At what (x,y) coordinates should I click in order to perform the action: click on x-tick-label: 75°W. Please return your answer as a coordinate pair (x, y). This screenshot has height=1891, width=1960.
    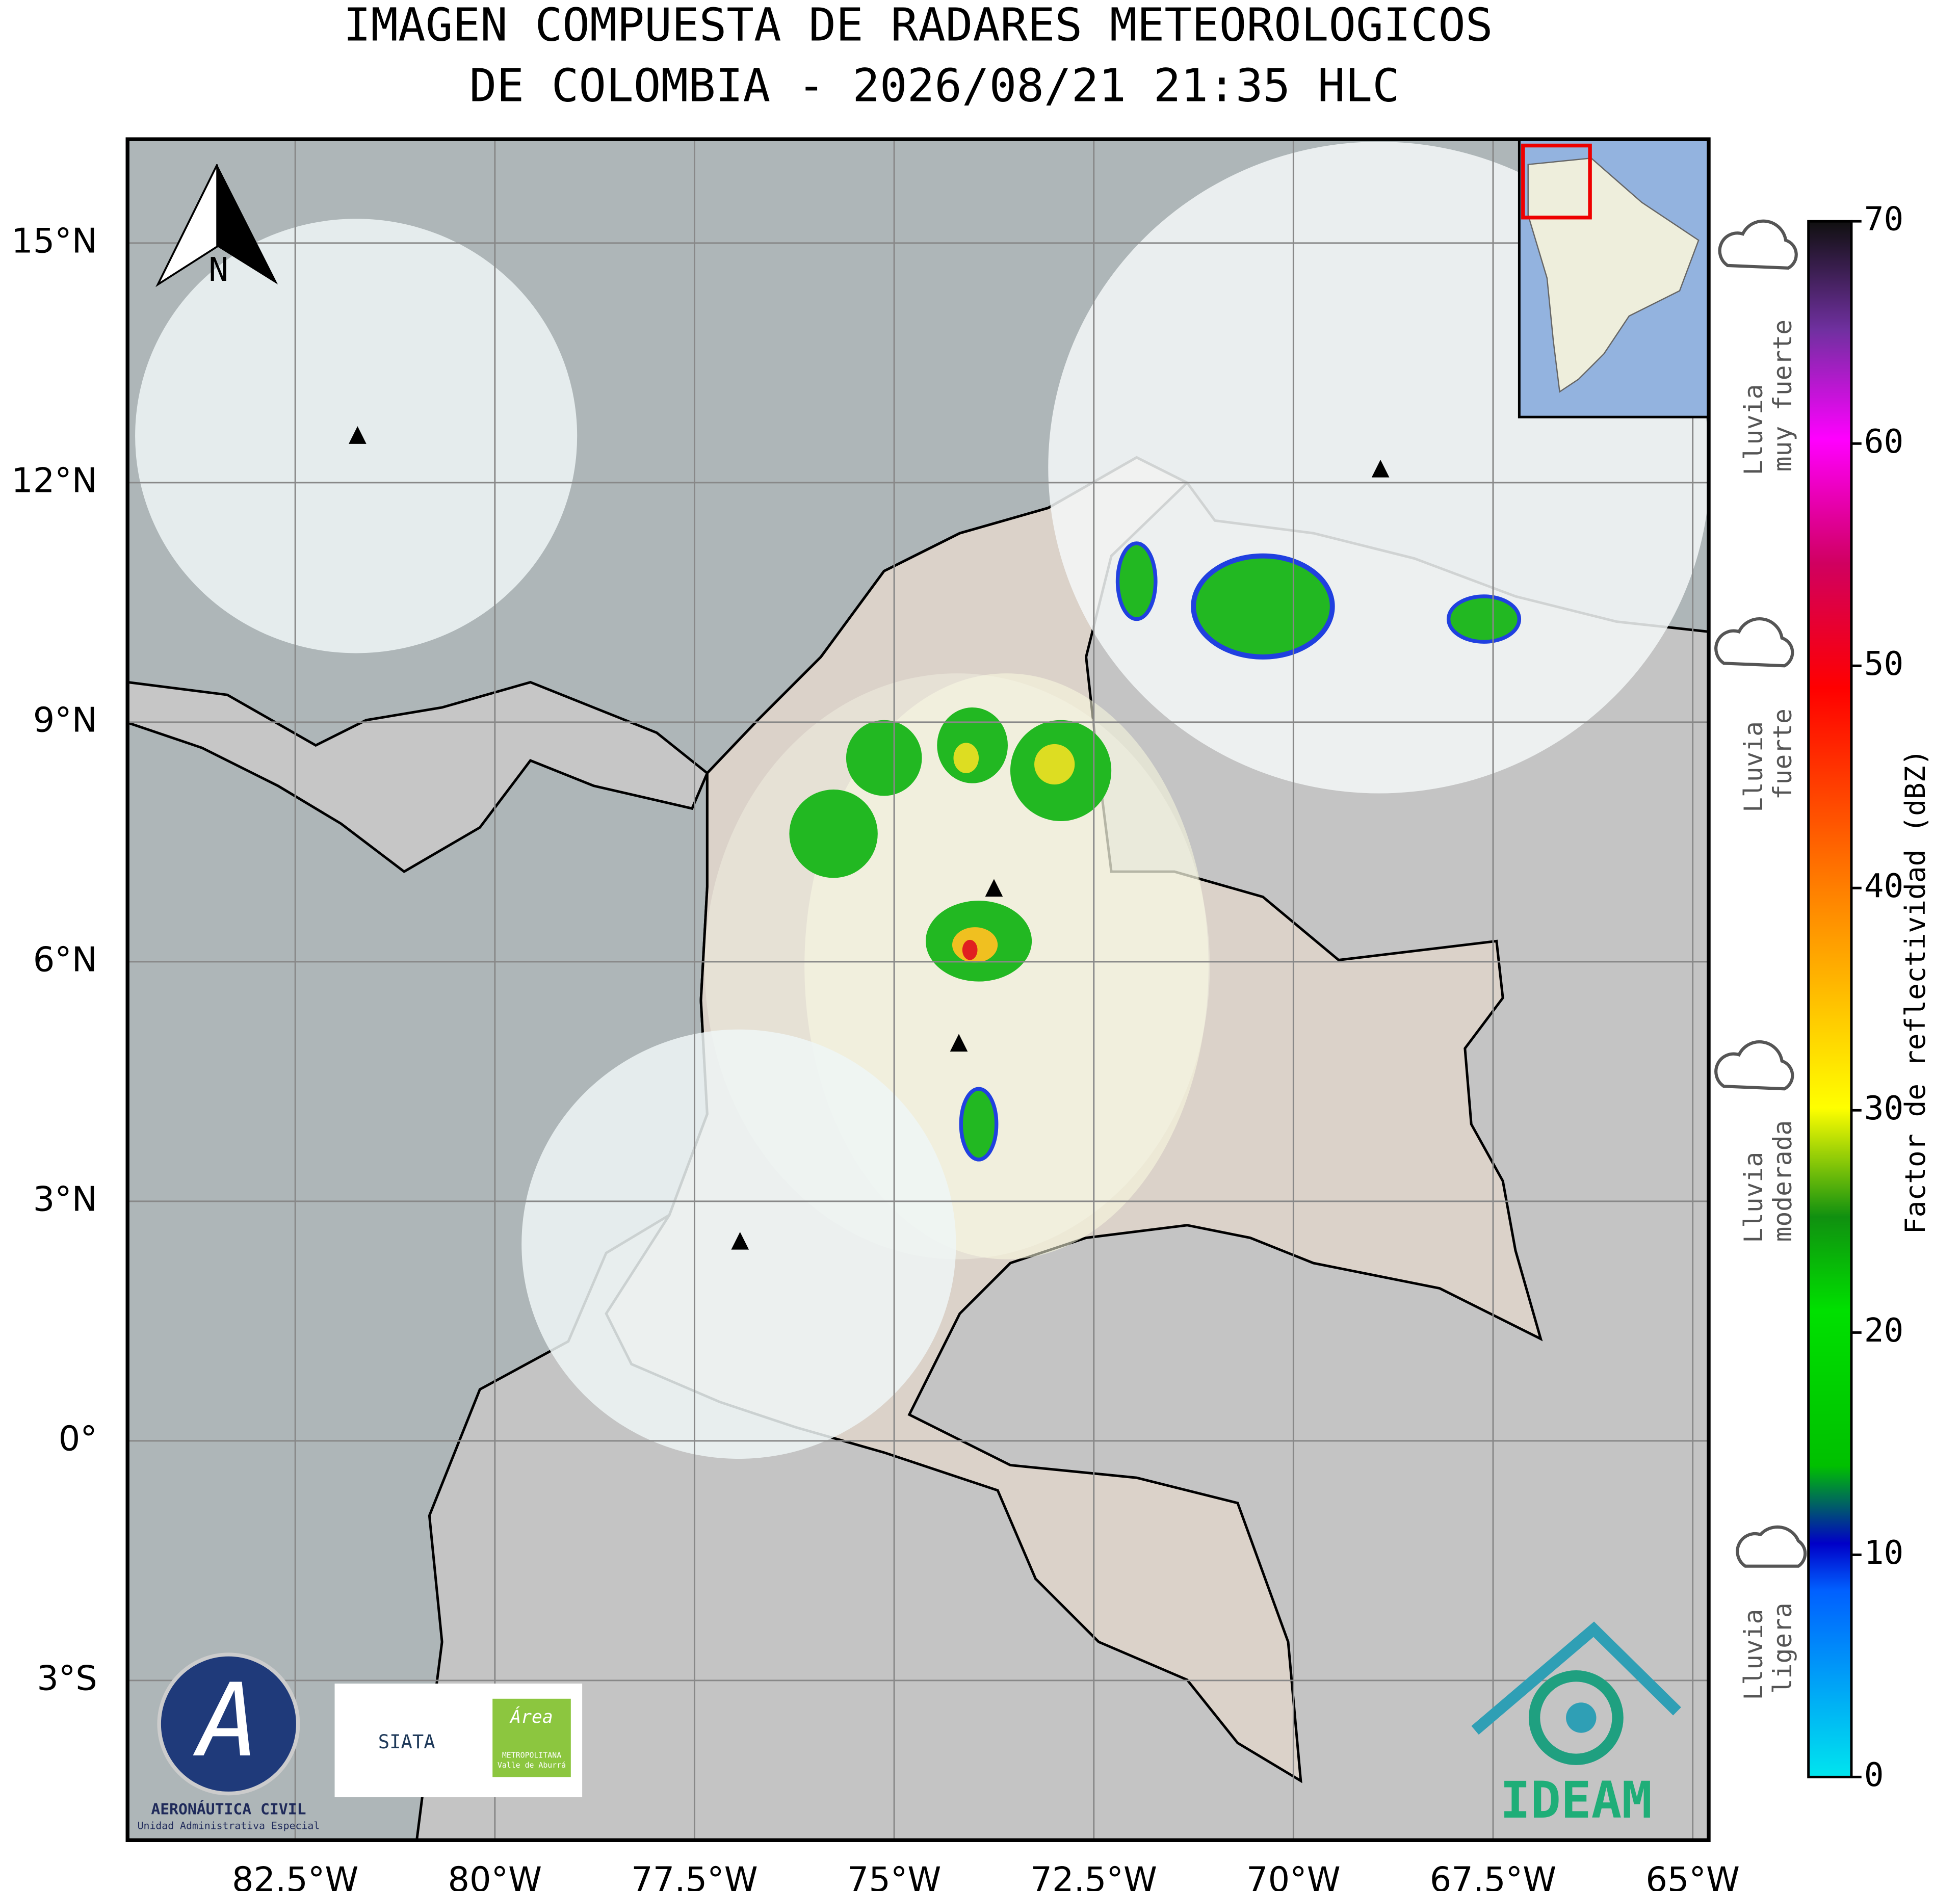
    Looking at the image, I should click on (894, 1875).